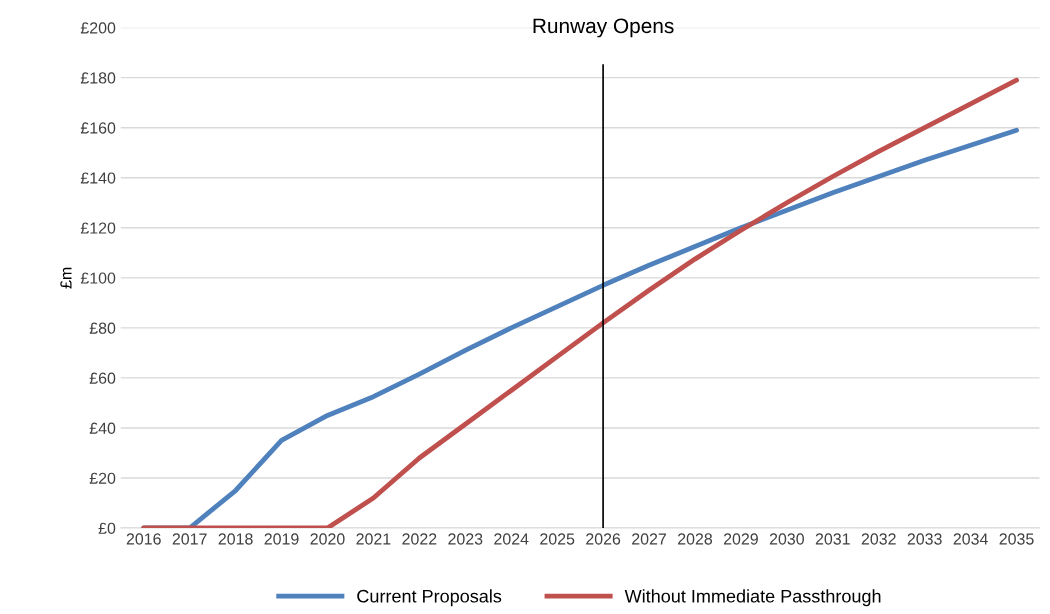  What do you see at coordinates (419, 539) in the screenshot?
I see `x-tick-label: 2022` at bounding box center [419, 539].